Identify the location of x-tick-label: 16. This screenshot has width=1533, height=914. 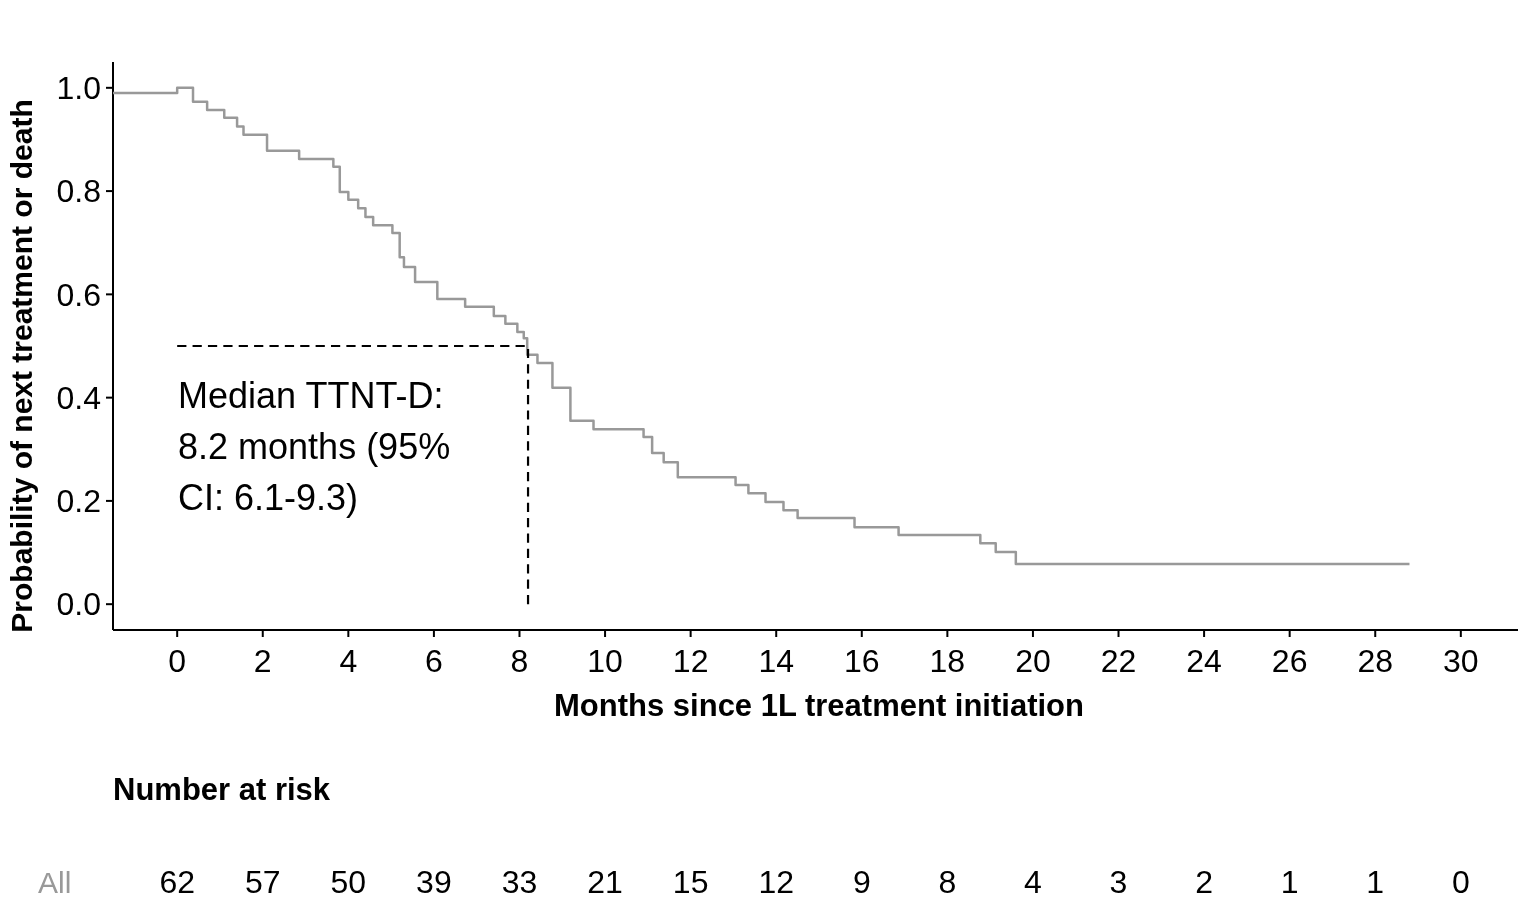
(861, 661).